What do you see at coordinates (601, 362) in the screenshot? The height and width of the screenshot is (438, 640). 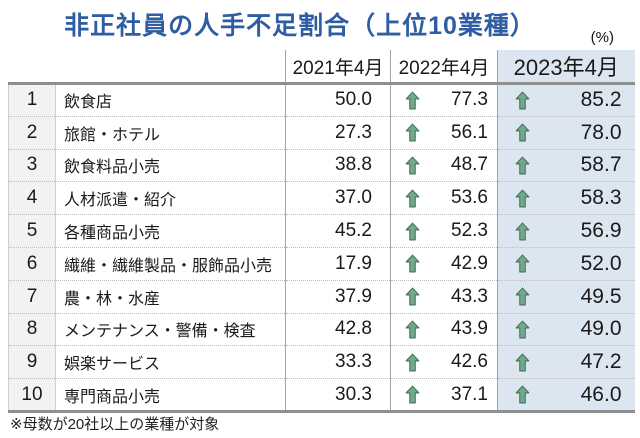 I see `value-2023: 47.2` at bounding box center [601, 362].